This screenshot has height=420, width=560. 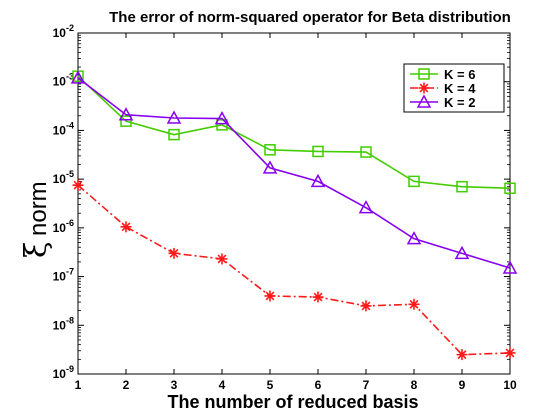 I want to click on y-tick-label: 10⁻⁶, so click(x=63, y=226).